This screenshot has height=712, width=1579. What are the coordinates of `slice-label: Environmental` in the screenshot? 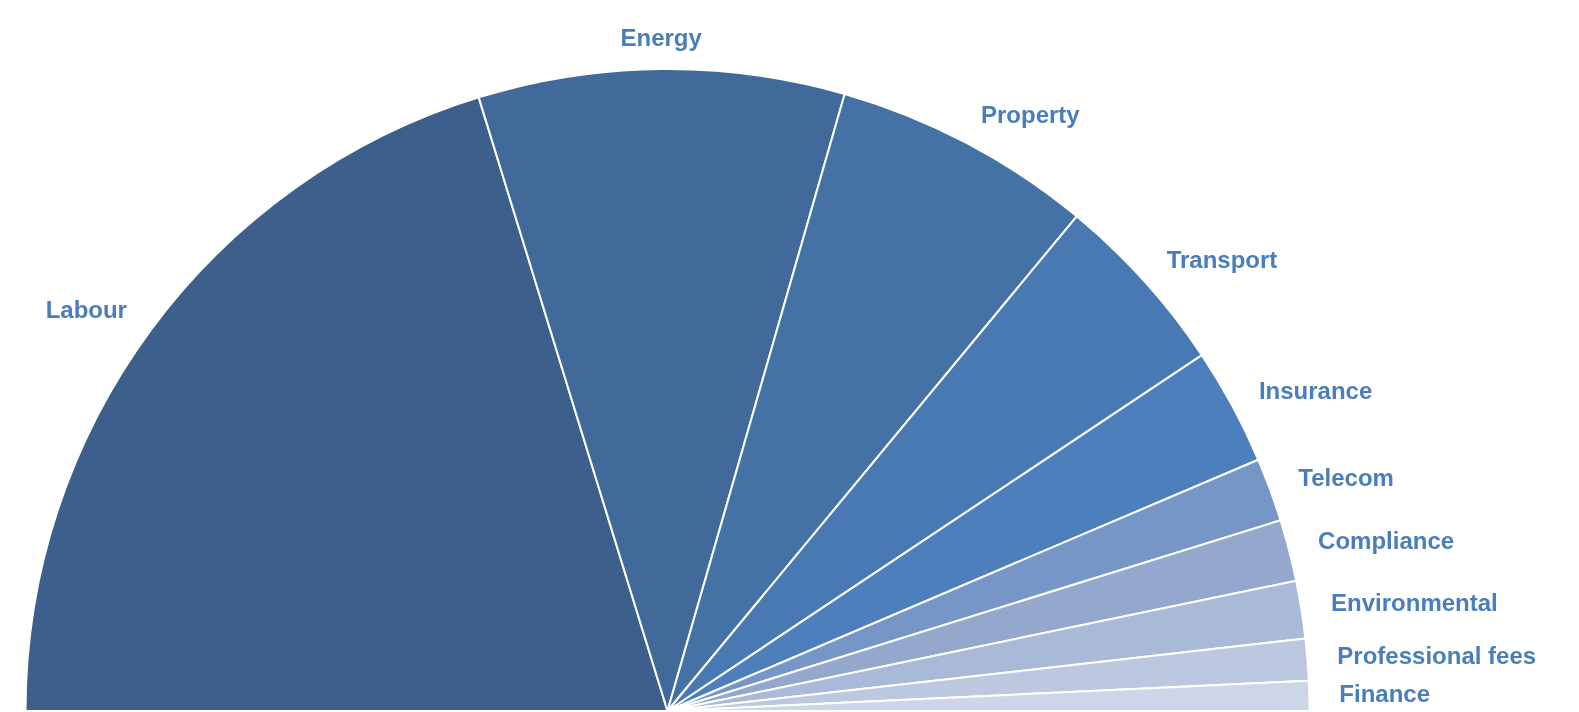 It's located at (1414, 603).